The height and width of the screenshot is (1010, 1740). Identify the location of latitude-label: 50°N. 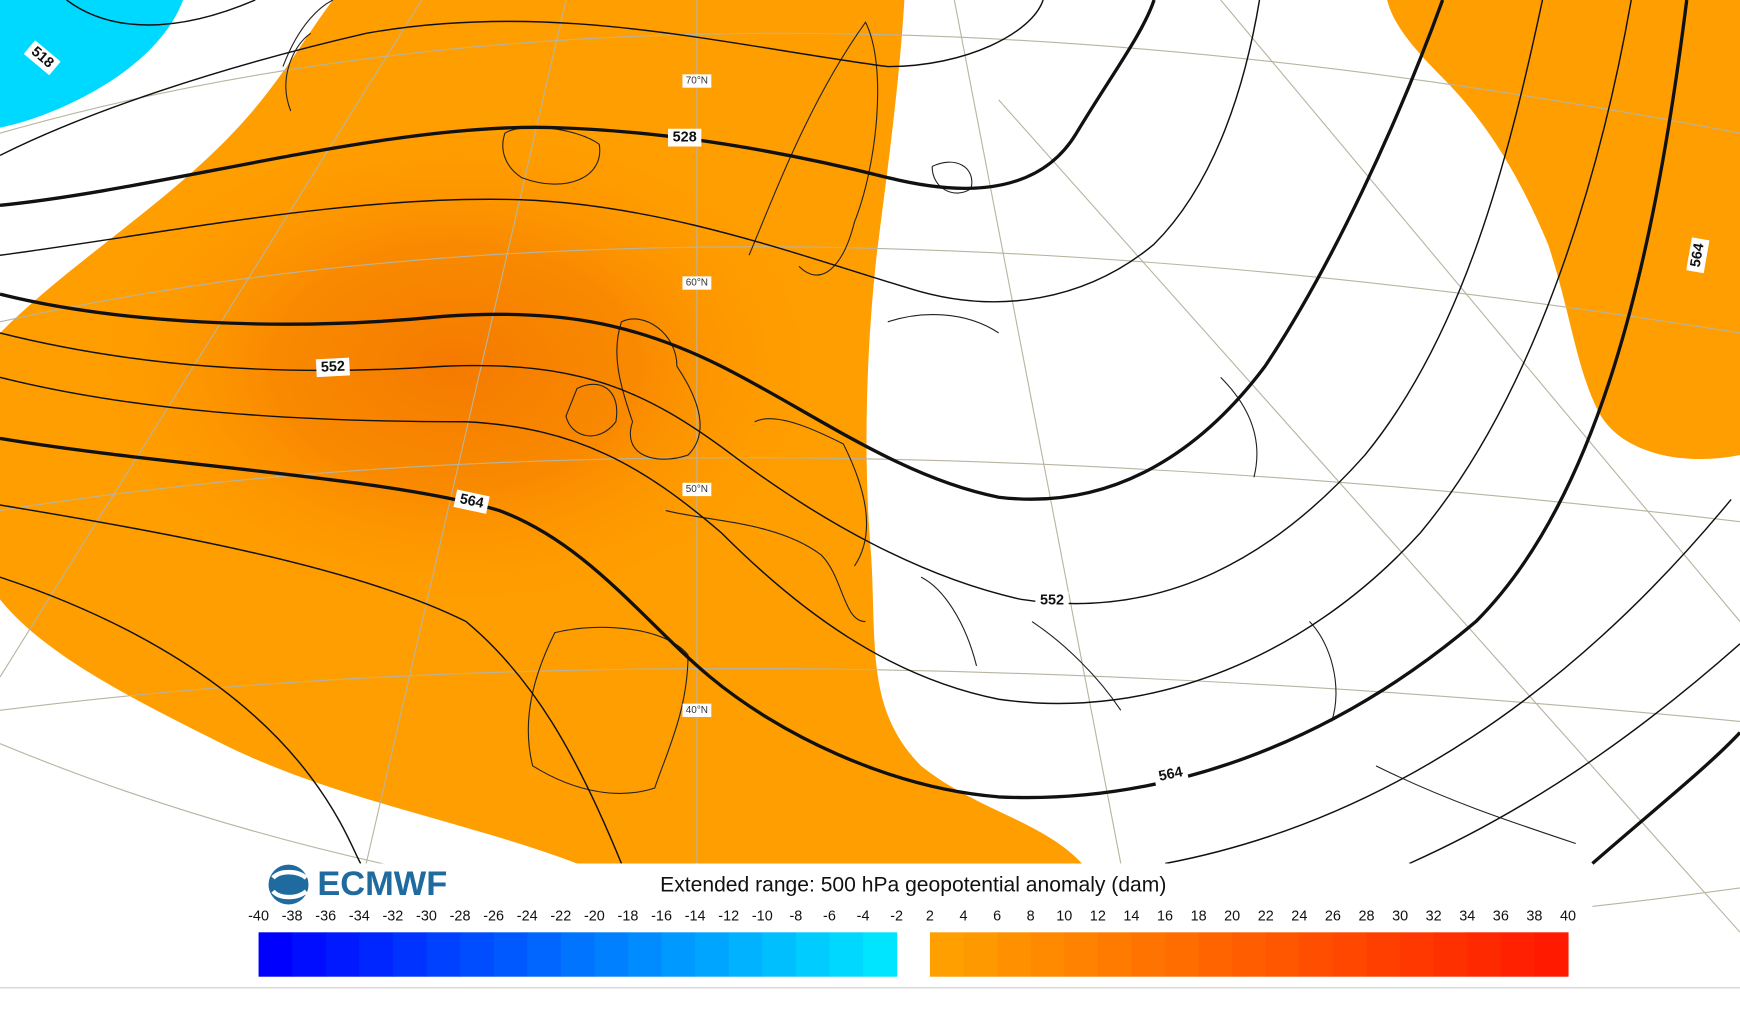
(697, 489).